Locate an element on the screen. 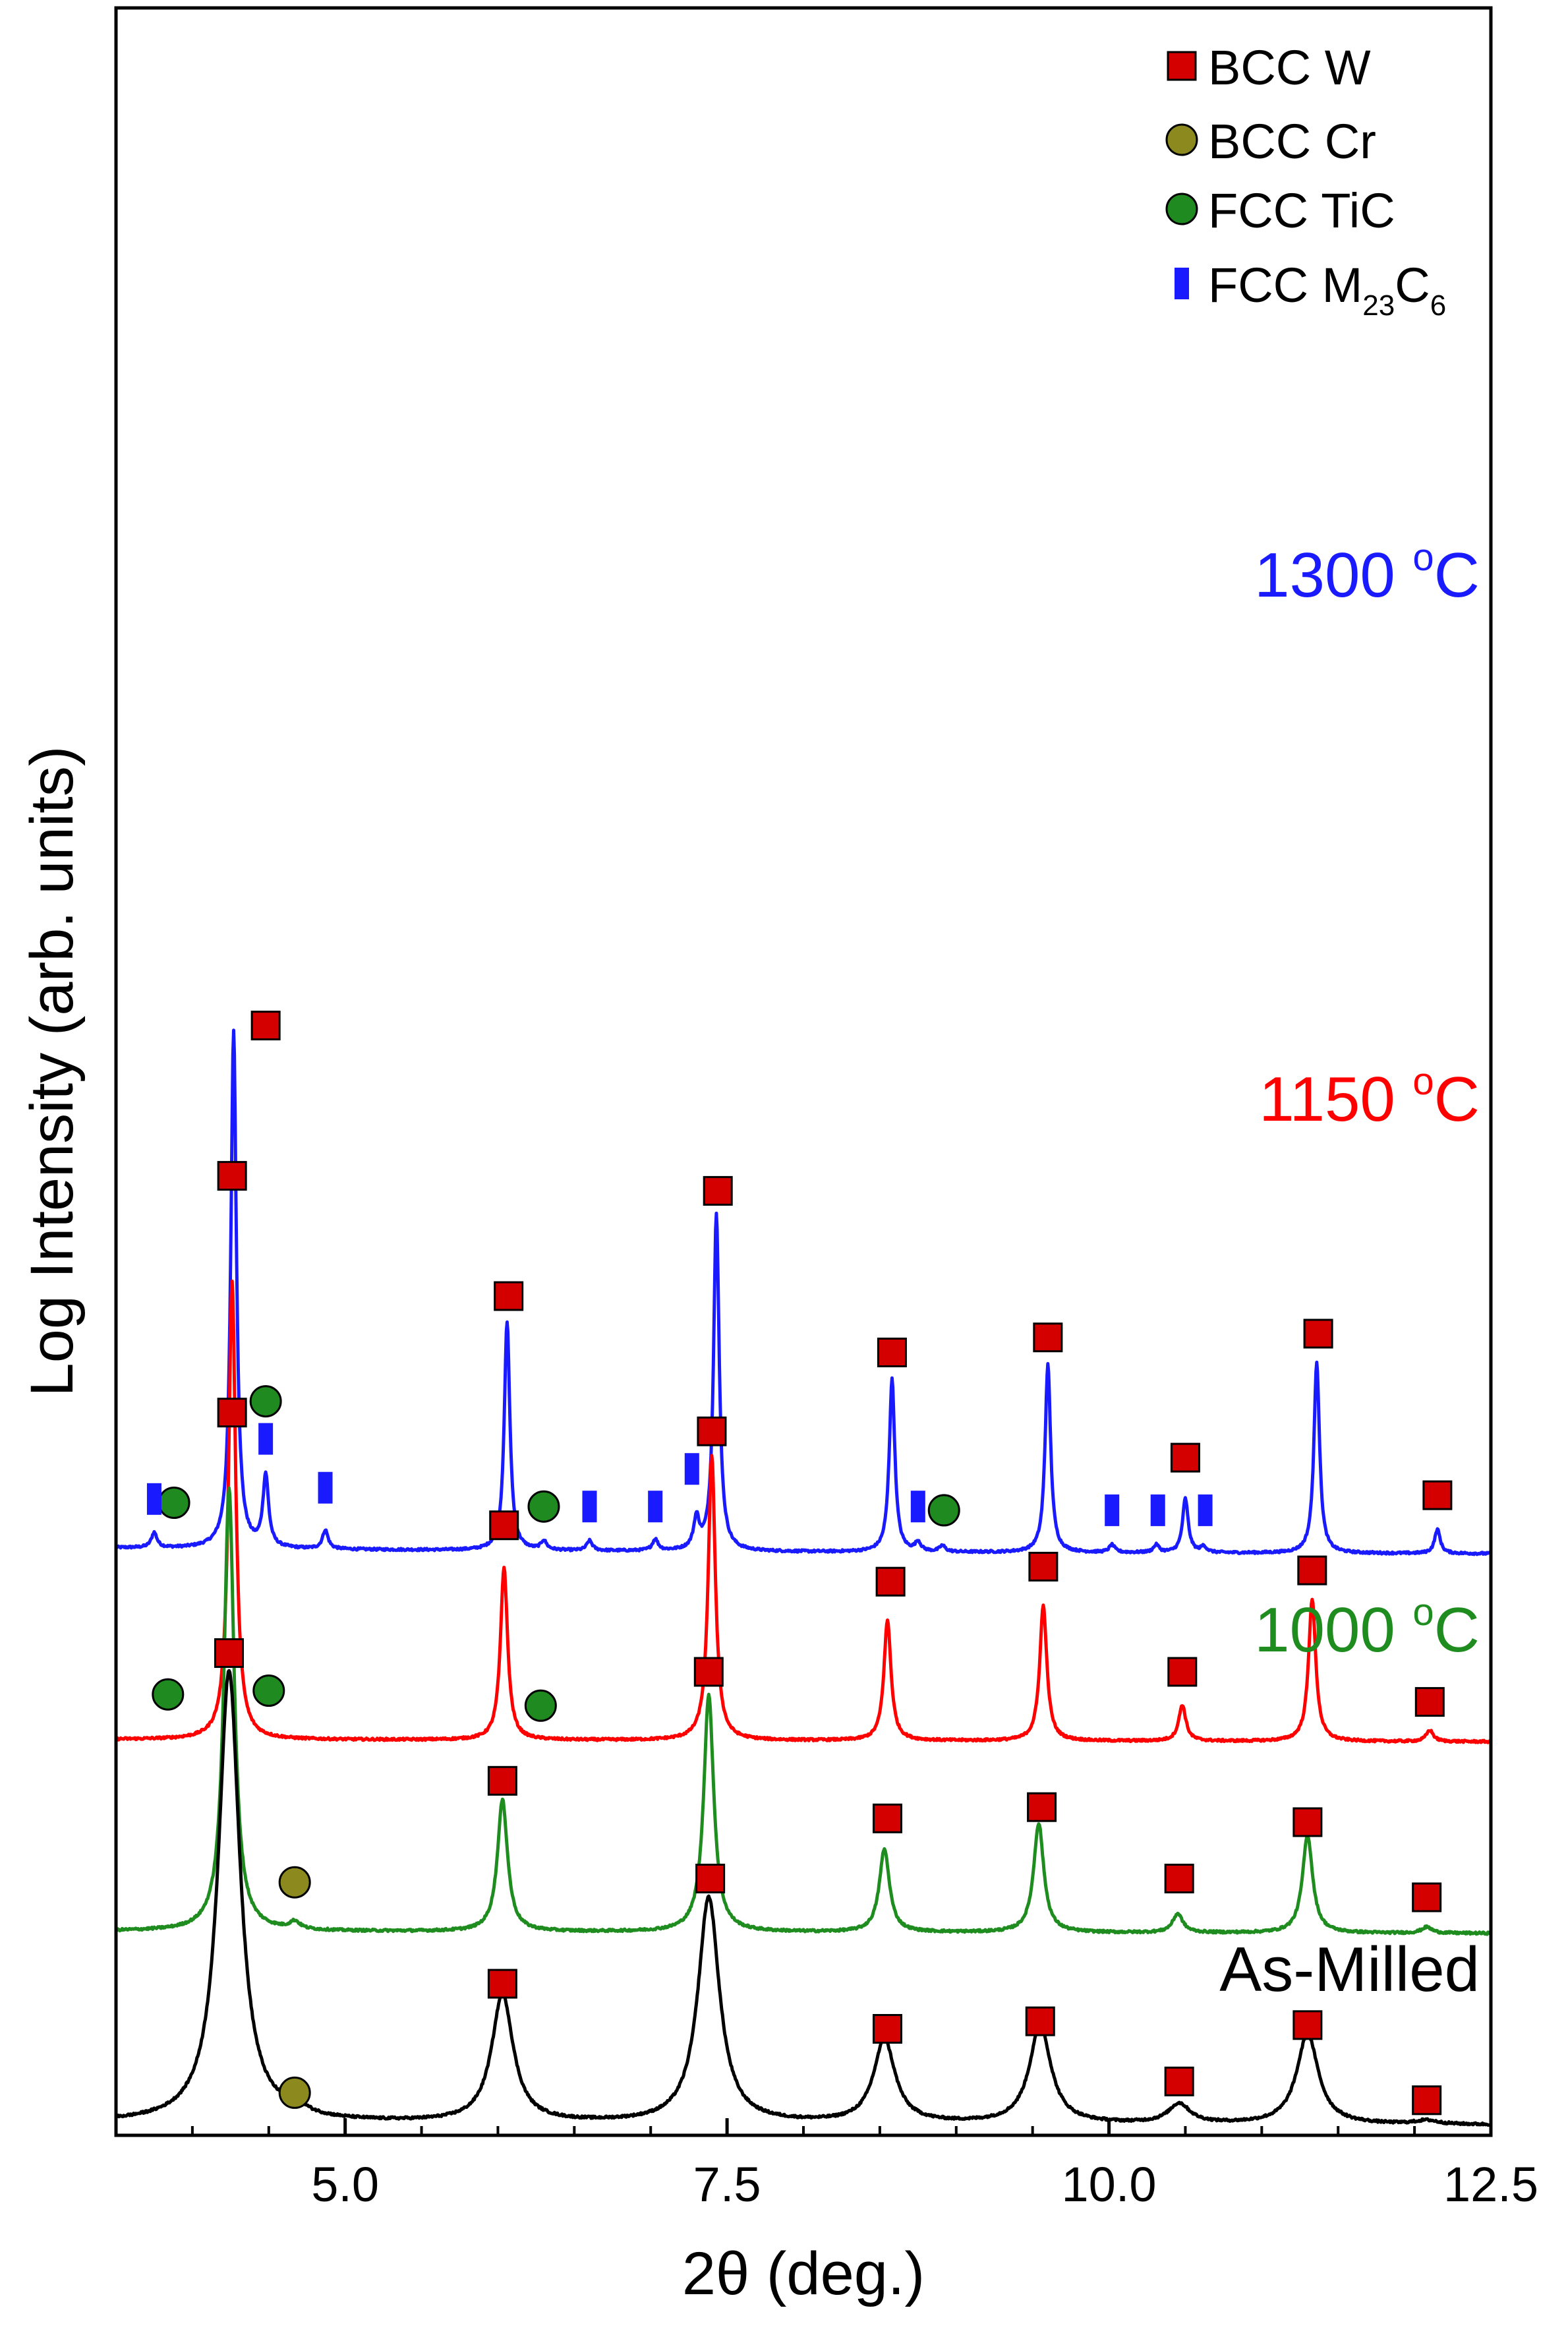 The width and height of the screenshot is (1568, 2341). x-tick-label: 12.5 is located at coordinates (1490, 2184).